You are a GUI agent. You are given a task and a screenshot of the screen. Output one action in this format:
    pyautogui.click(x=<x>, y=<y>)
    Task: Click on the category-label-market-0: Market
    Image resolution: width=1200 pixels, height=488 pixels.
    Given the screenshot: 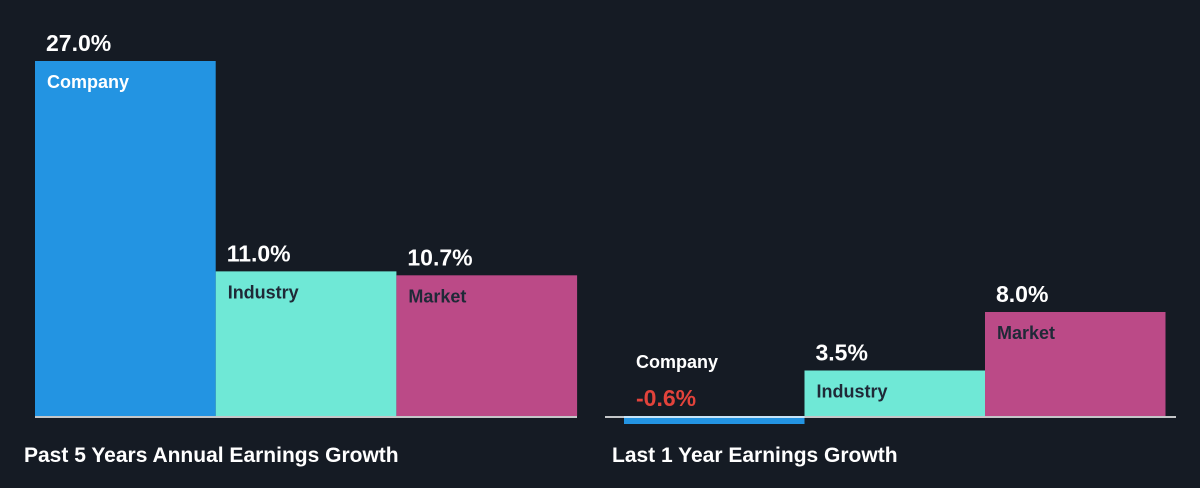 What is the action you would take?
    pyautogui.click(x=437, y=296)
    